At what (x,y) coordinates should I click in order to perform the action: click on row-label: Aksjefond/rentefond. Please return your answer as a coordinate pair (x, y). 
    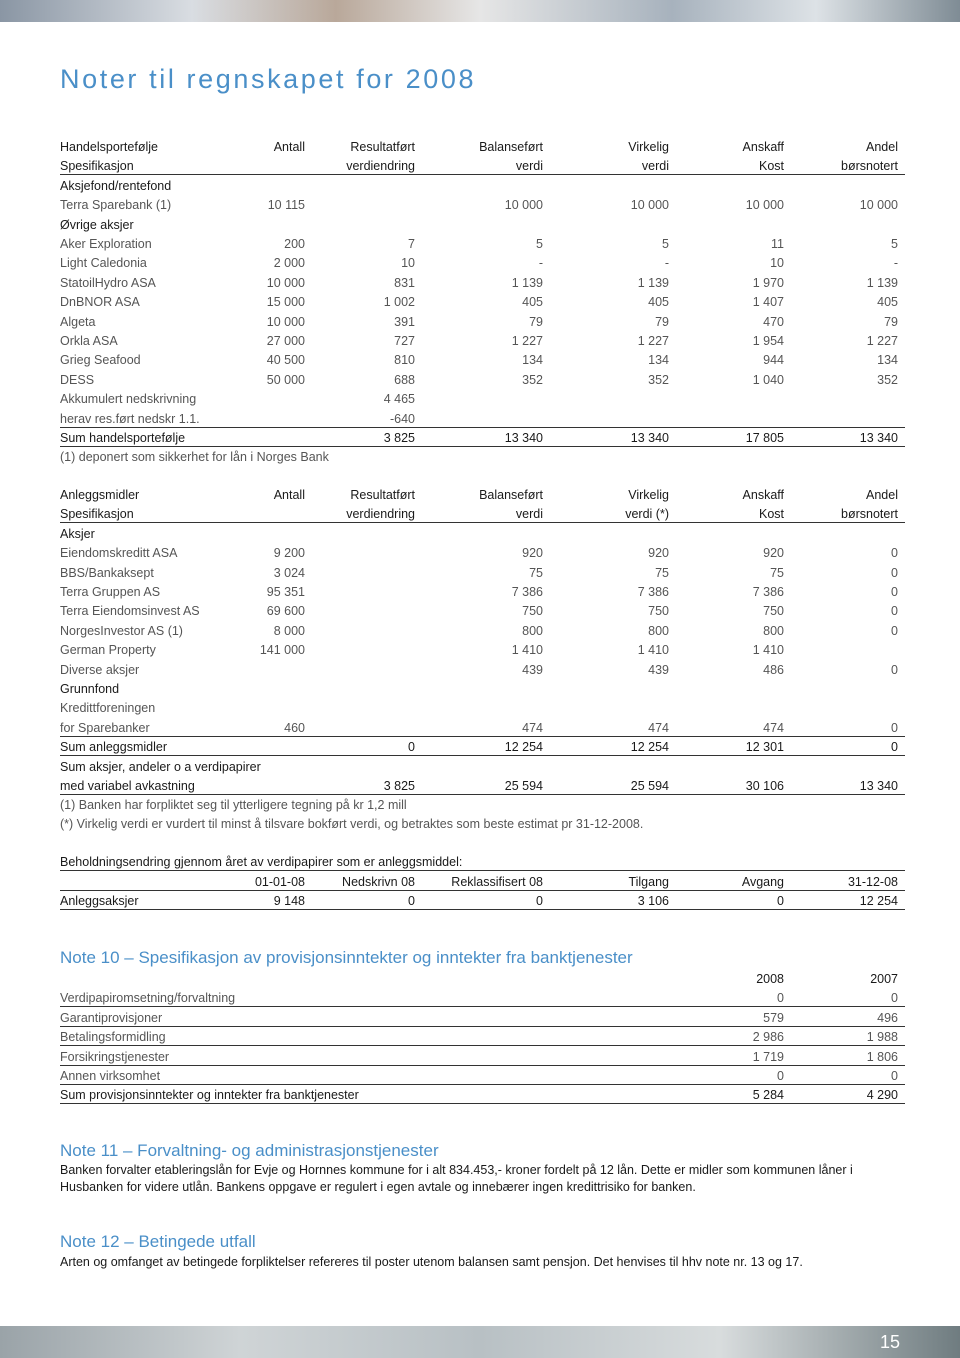
    Looking at the image, I should click on (116, 185).